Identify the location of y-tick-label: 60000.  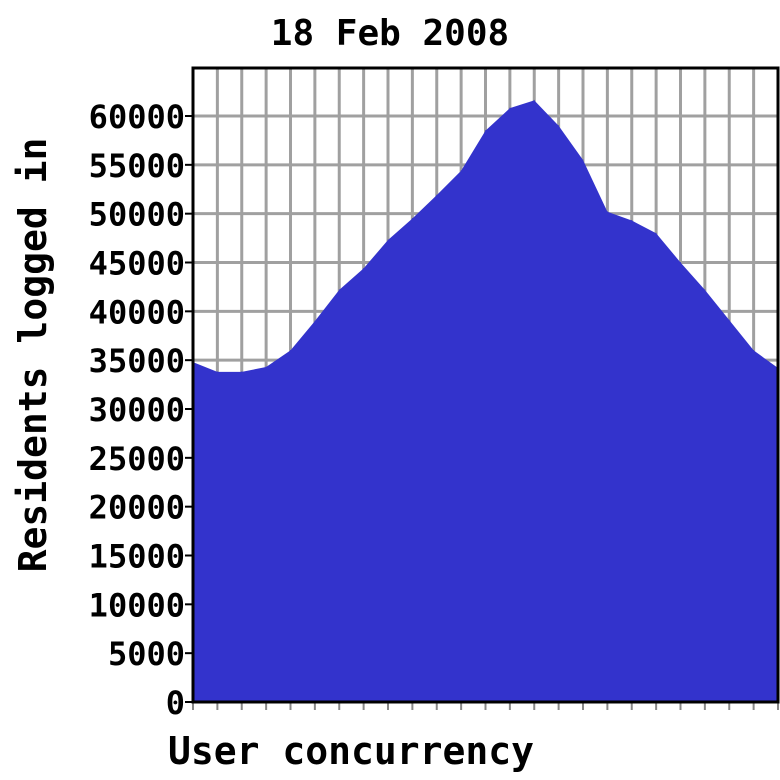
(137, 117).